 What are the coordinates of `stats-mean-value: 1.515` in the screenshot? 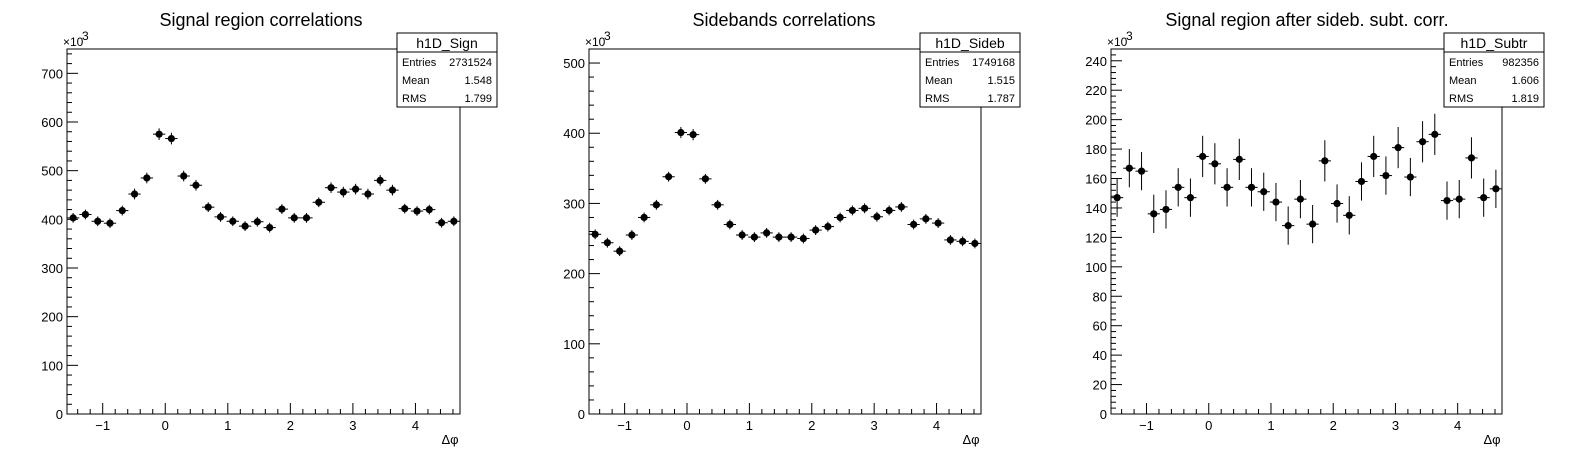 It's located at (1001, 81).